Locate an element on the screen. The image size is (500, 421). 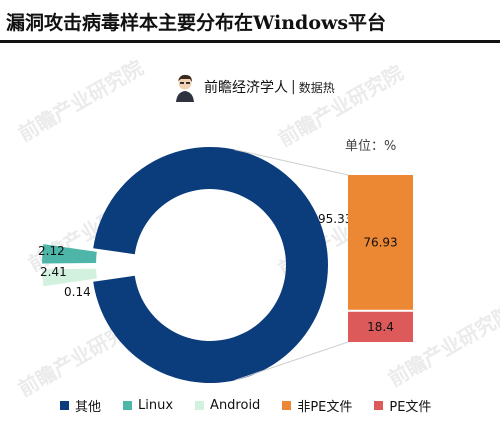
data-label-linux: 2.41 is located at coordinates (53, 272).